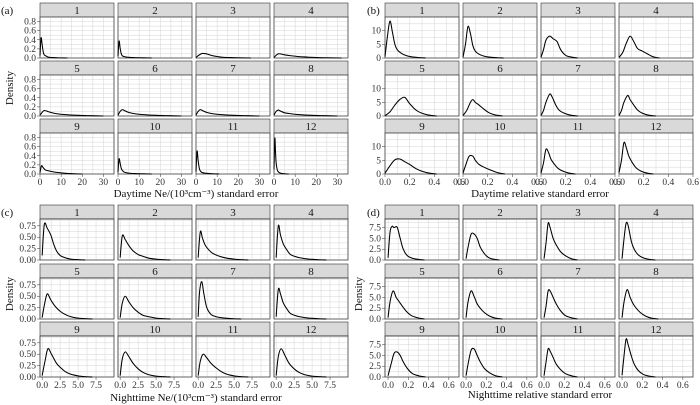  What do you see at coordinates (10, 293) in the screenshot?
I see `y-axis-title: Density` at bounding box center [10, 293].